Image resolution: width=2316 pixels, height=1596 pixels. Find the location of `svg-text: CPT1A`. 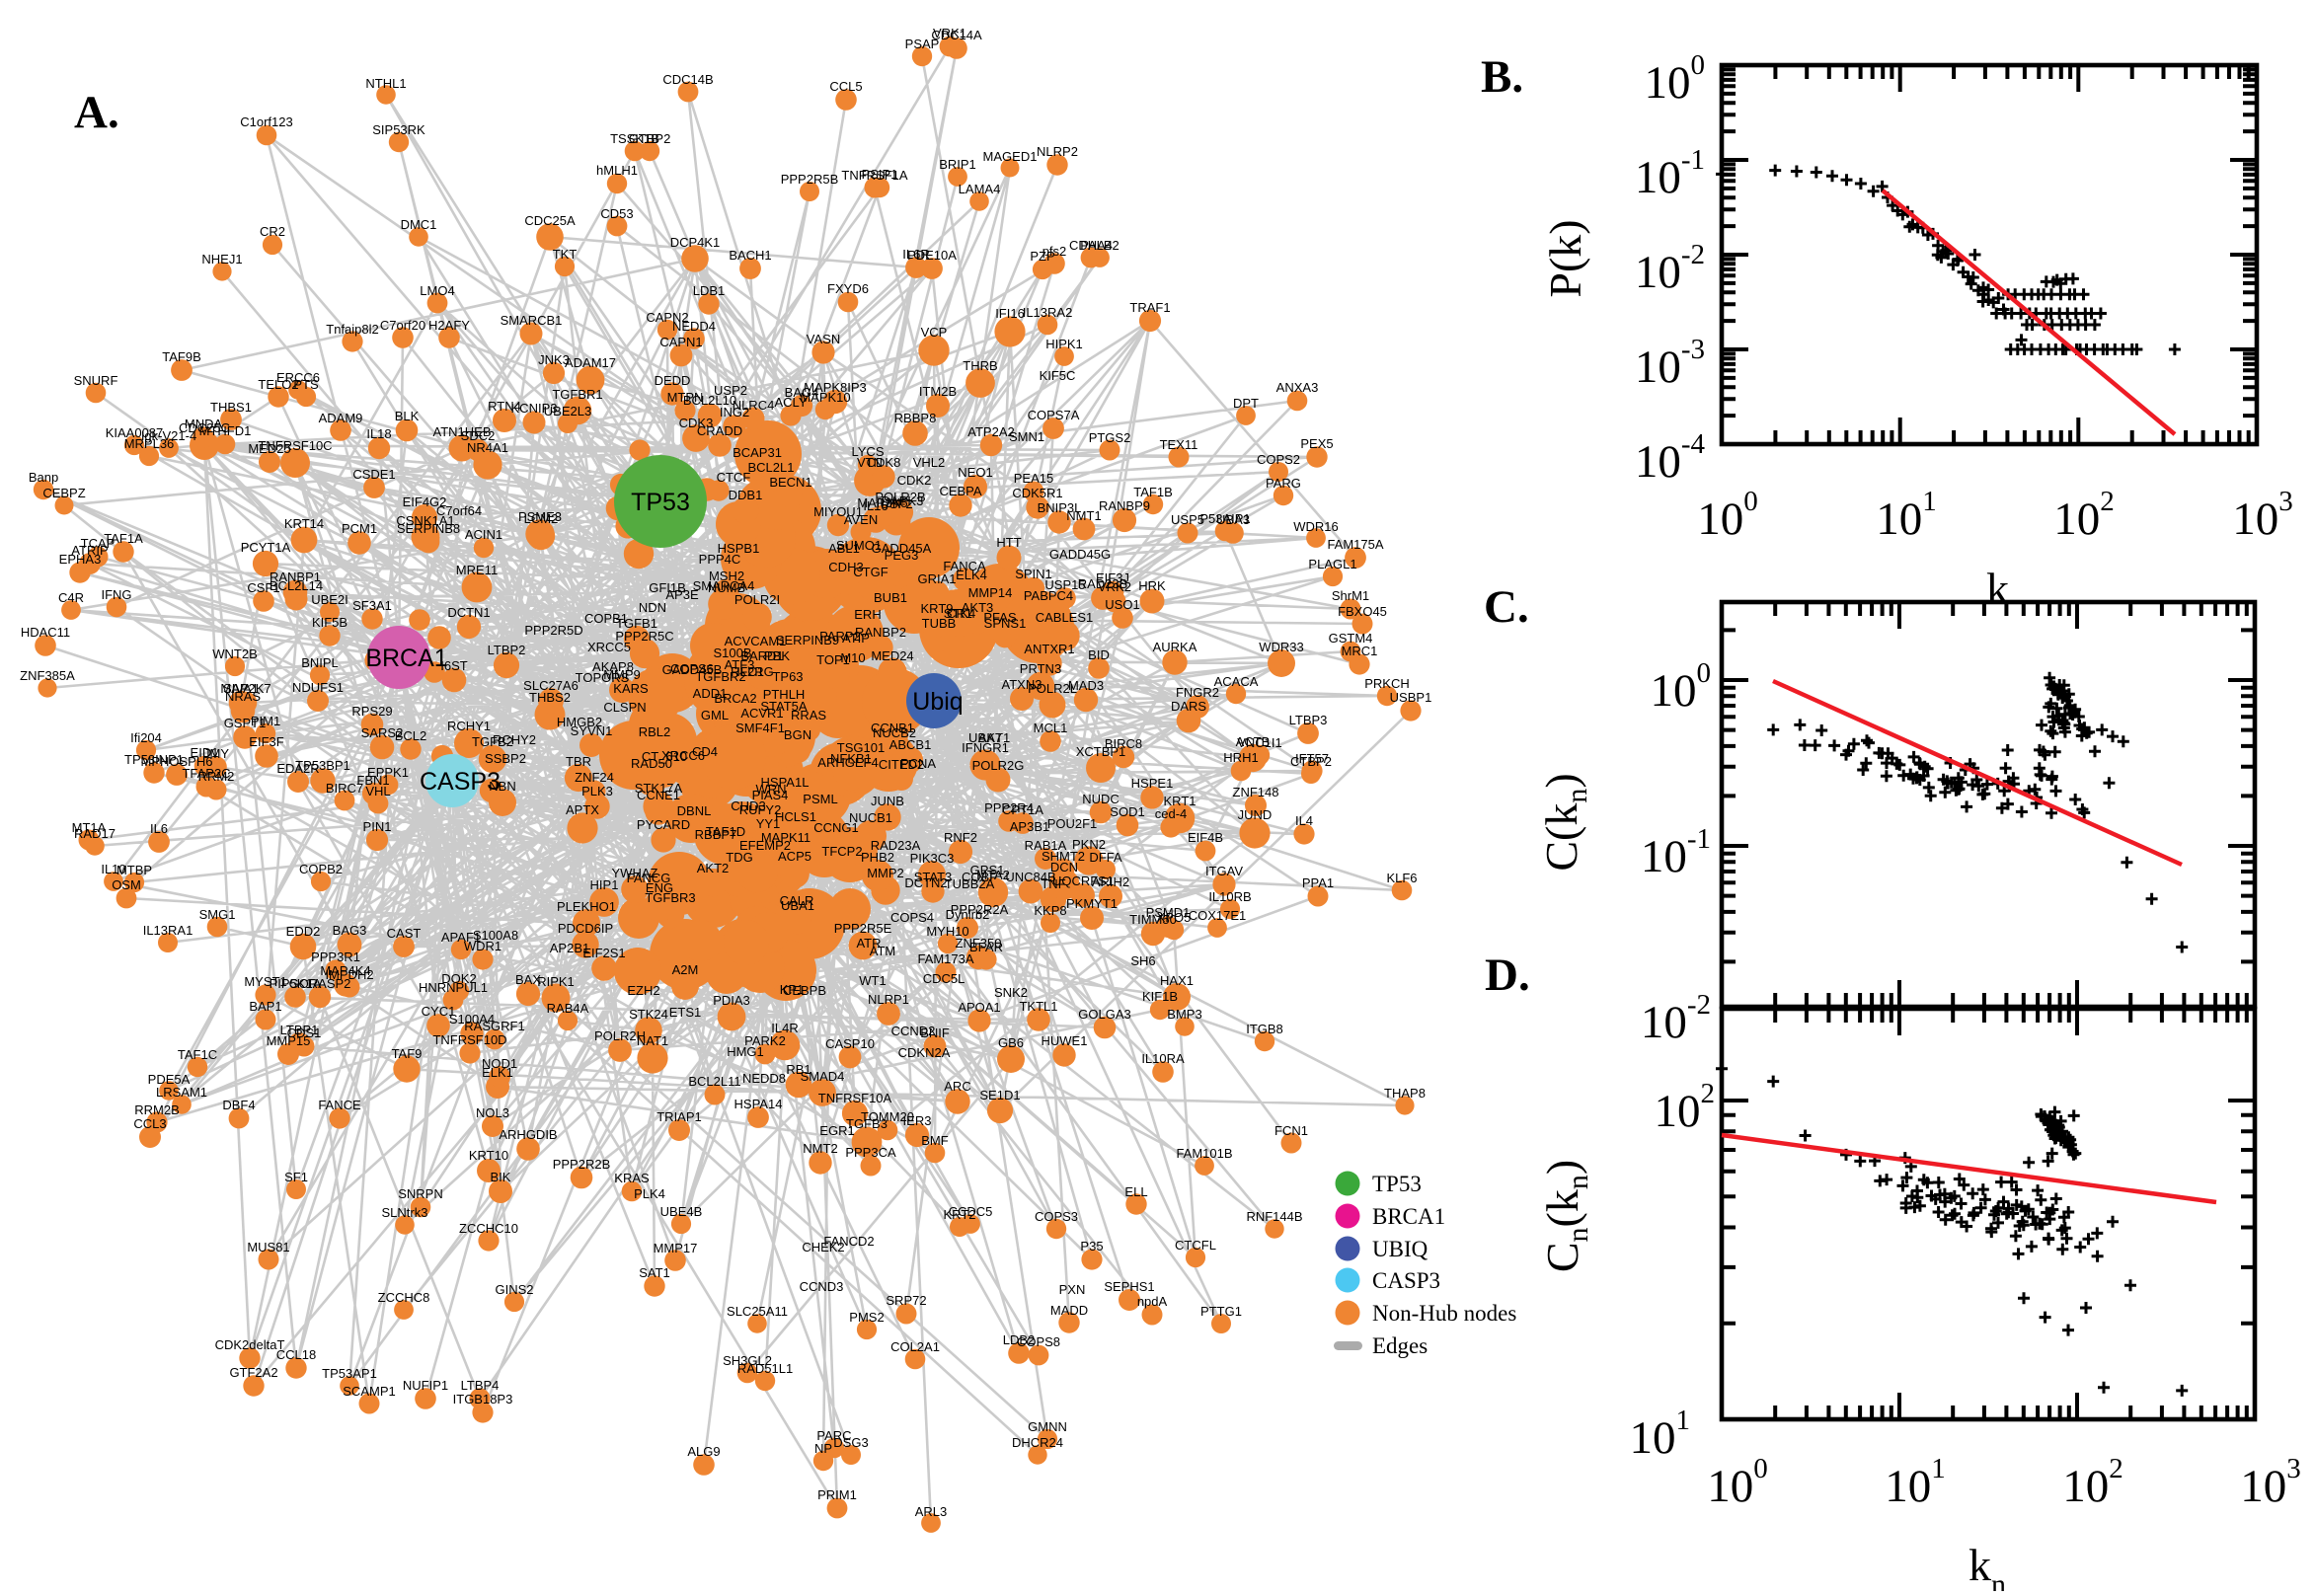

svg-text: CPT1A is located at coordinates (1022, 809).